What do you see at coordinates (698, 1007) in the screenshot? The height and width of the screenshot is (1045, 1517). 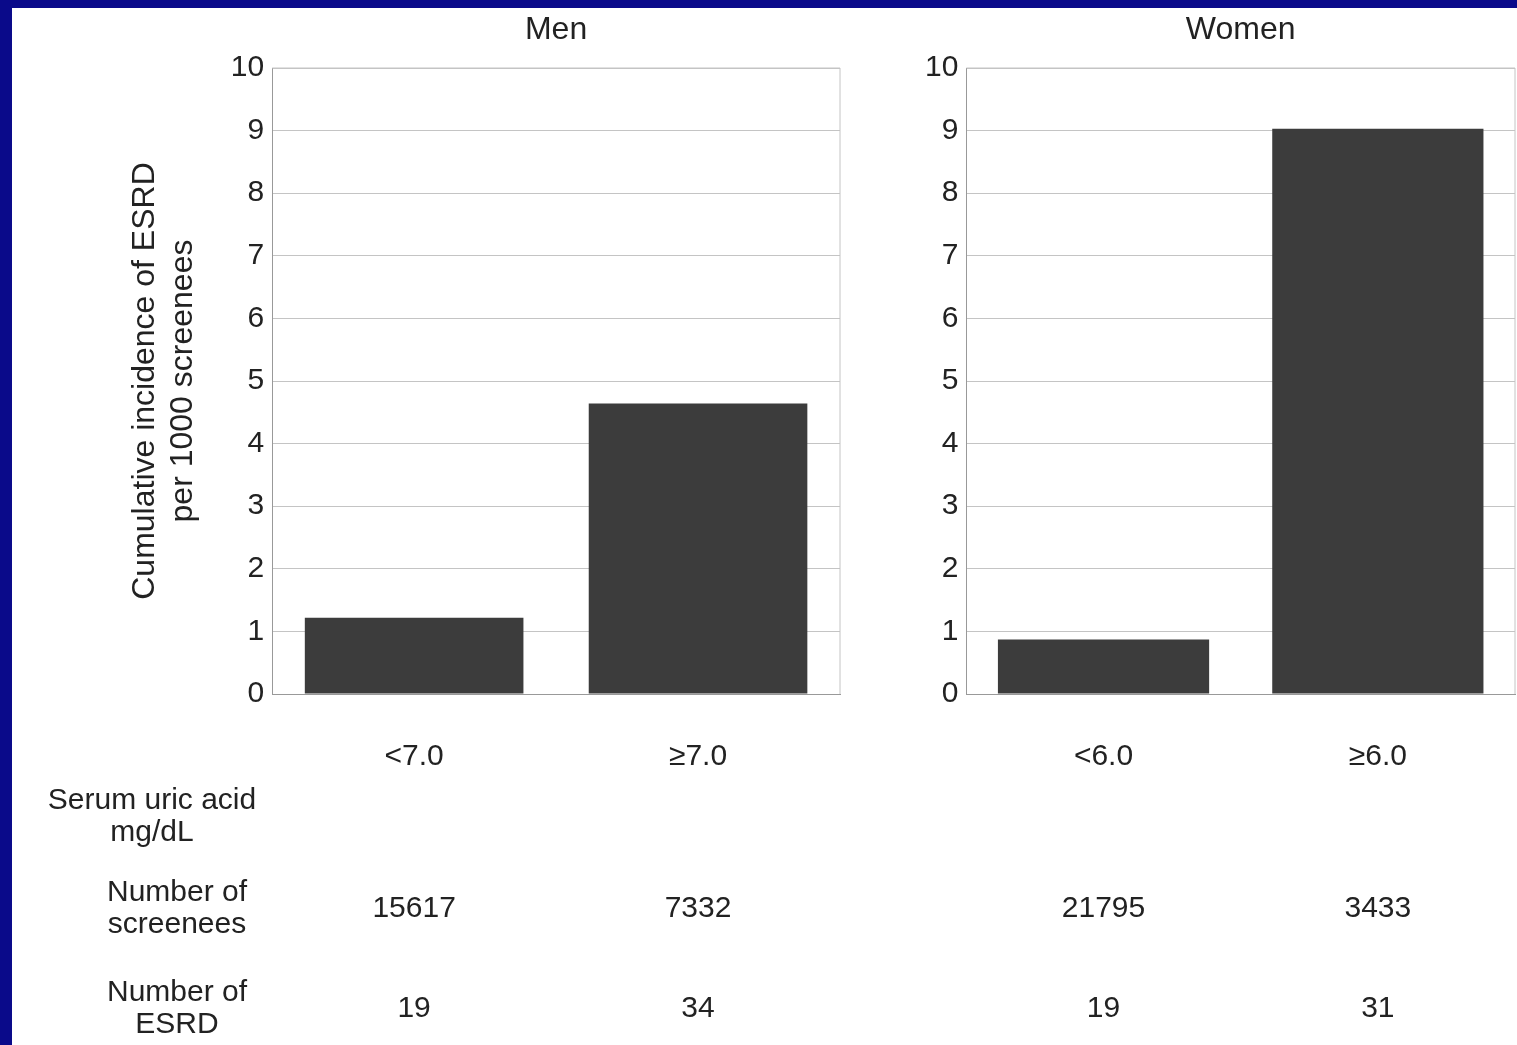 I see `text: 34` at bounding box center [698, 1007].